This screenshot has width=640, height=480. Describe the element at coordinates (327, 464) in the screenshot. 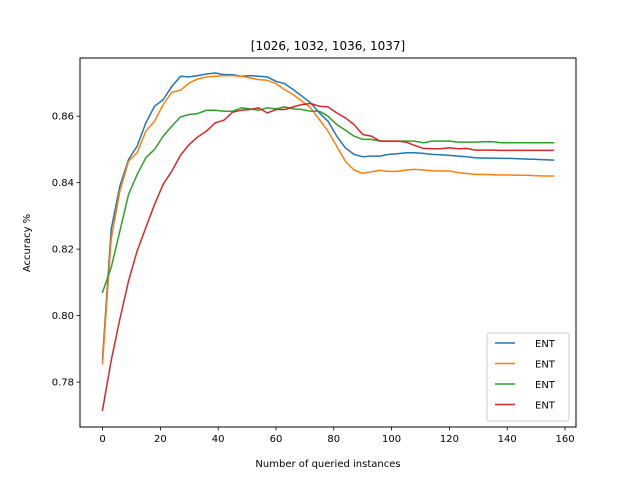

I see `x-axis-label: Number of queried instances` at that location.